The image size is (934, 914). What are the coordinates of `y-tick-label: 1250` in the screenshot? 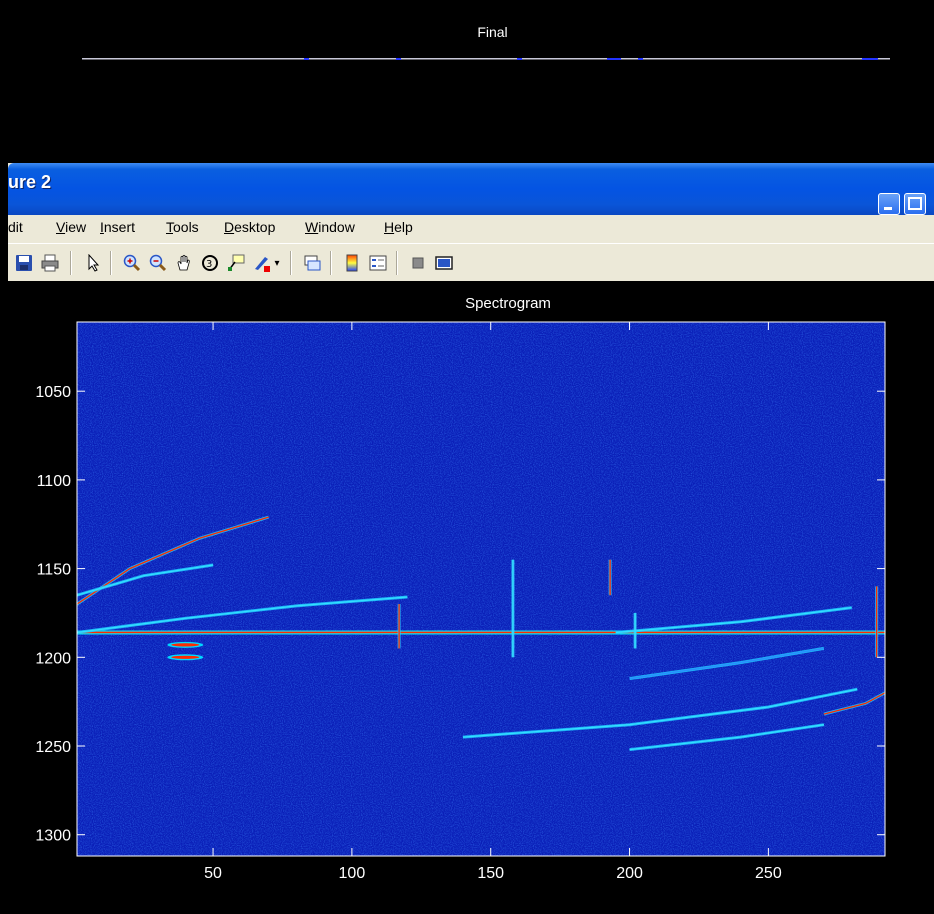 It's located at (53, 747).